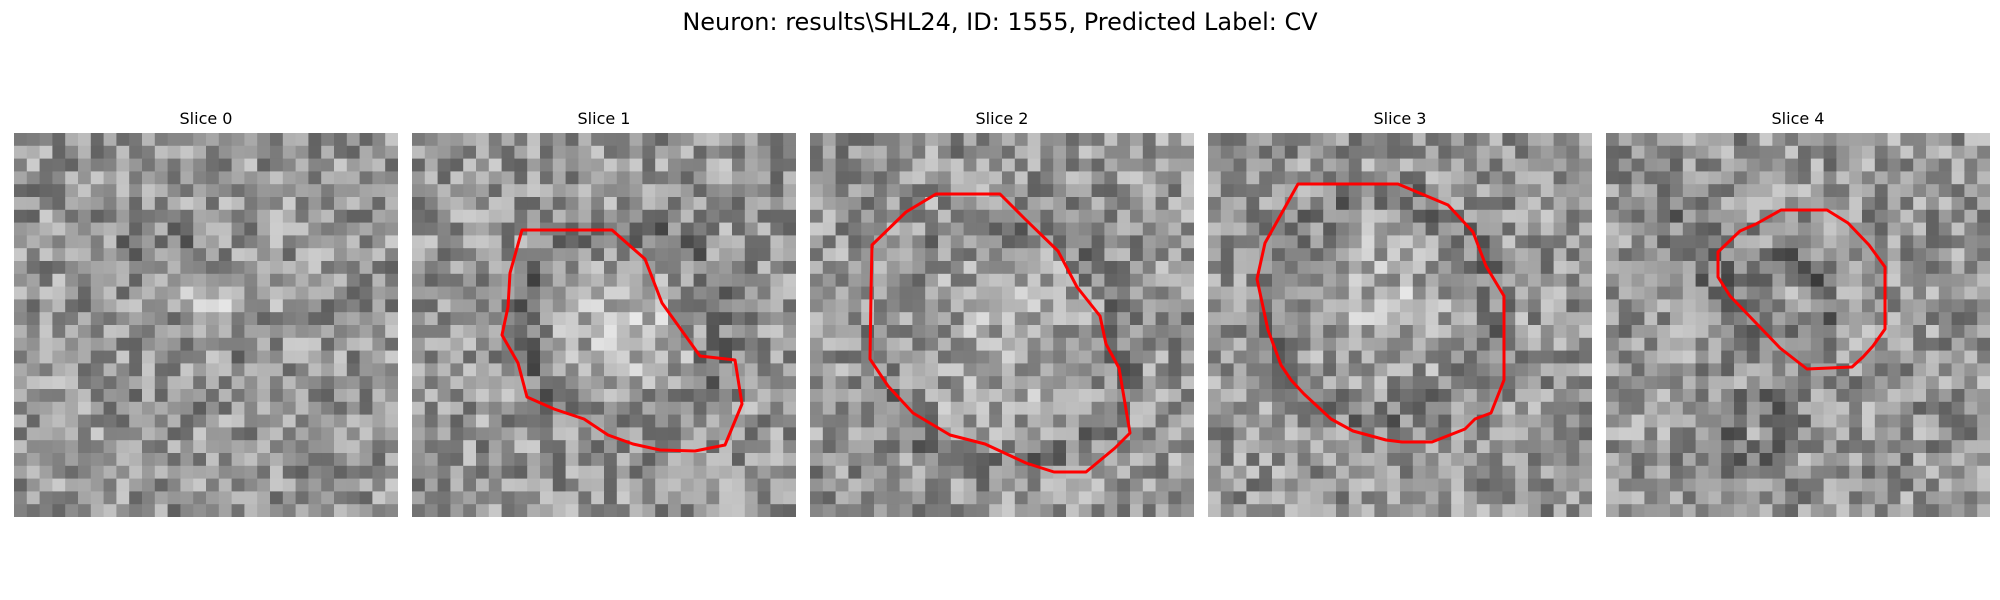 The image size is (2000, 600). I want to click on slice-title: Slice 2, so click(1002, 118).